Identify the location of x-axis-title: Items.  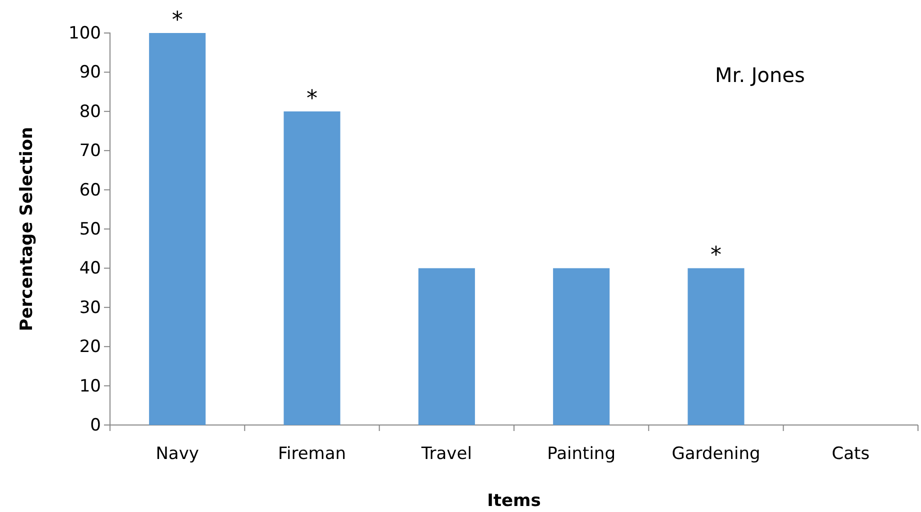
(514, 501).